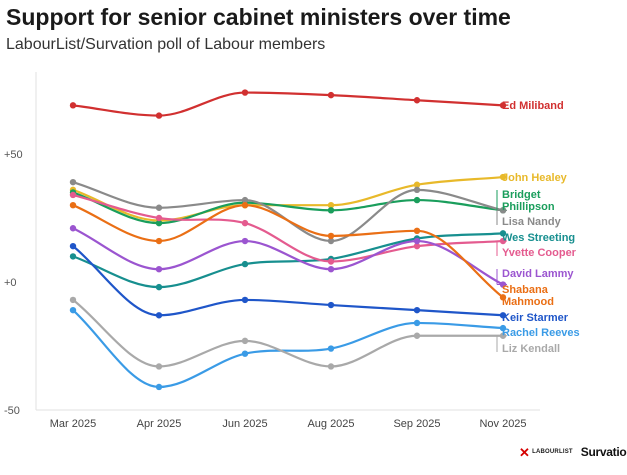 Image resolution: width=627 pixels, height=475 pixels. Describe the element at coordinates (13, 155) in the screenshot. I see `y-tick-label: +50` at that location.